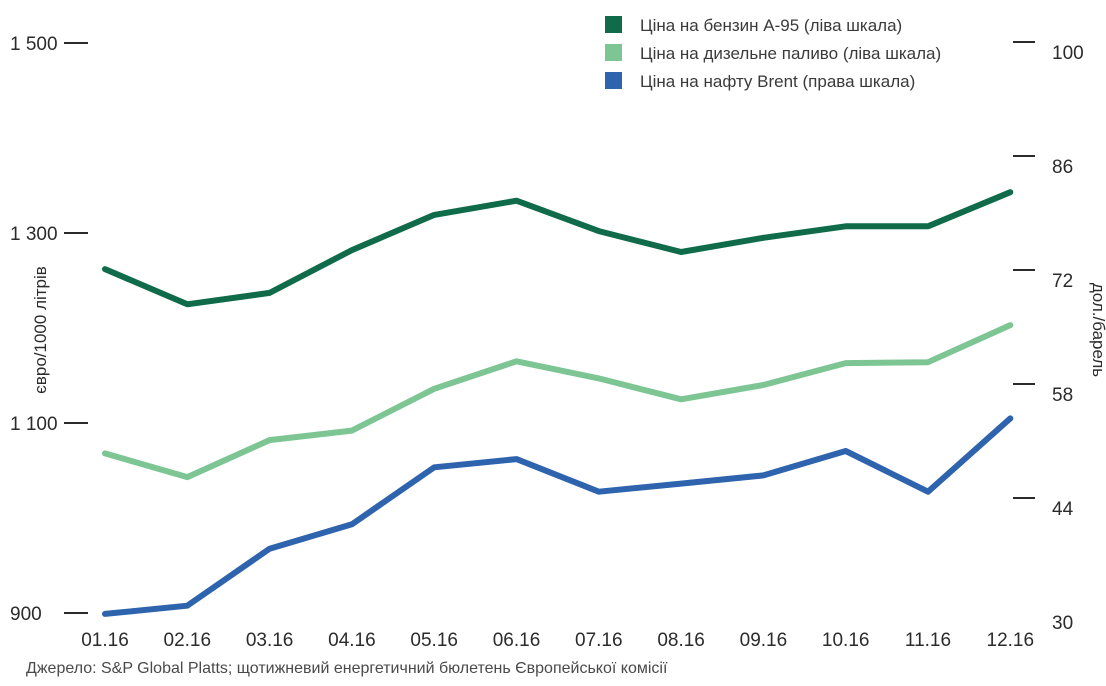 Image resolution: width=1106 pixels, height=686 pixels. What do you see at coordinates (1062, 281) in the screenshot?
I see `right-axis-tick-label: 72` at bounding box center [1062, 281].